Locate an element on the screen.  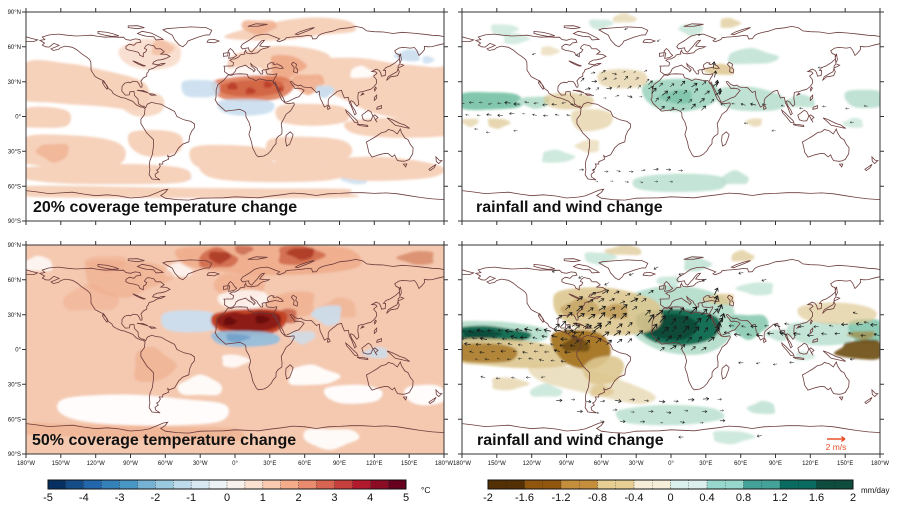
svg-text: -1.2 is located at coordinates (561, 498).